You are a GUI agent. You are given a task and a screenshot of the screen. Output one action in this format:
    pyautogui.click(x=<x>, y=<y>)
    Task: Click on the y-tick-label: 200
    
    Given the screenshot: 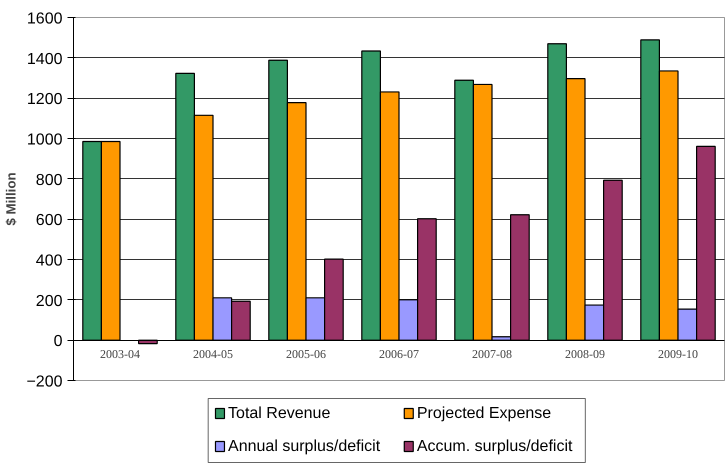 What is the action you would take?
    pyautogui.click(x=49, y=301)
    